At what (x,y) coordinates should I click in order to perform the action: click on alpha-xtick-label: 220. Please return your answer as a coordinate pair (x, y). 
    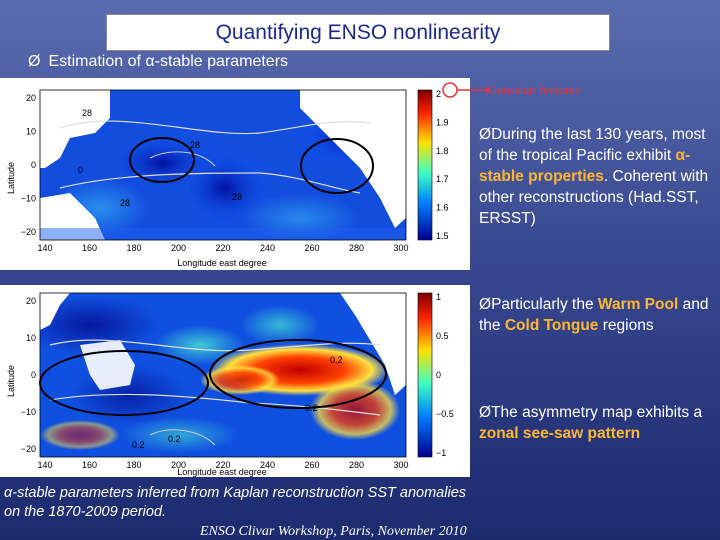
    Looking at the image, I should click on (222, 248).